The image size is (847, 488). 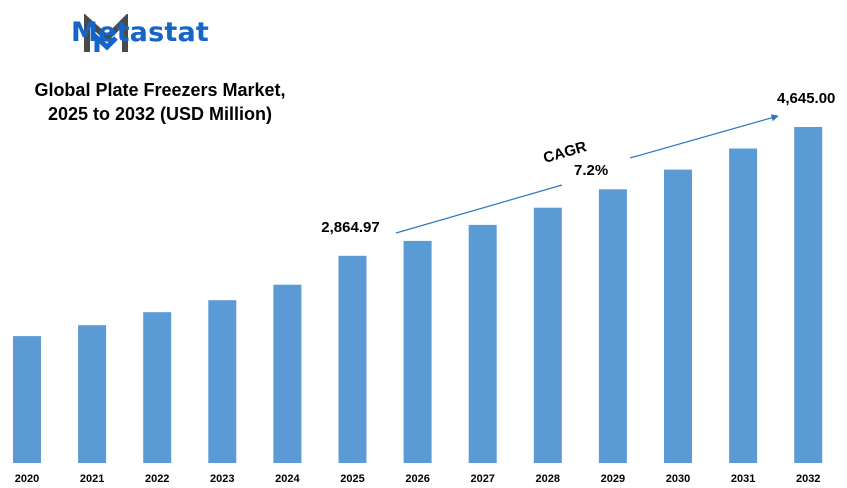 I want to click on bar-2026, so click(x=417, y=351).